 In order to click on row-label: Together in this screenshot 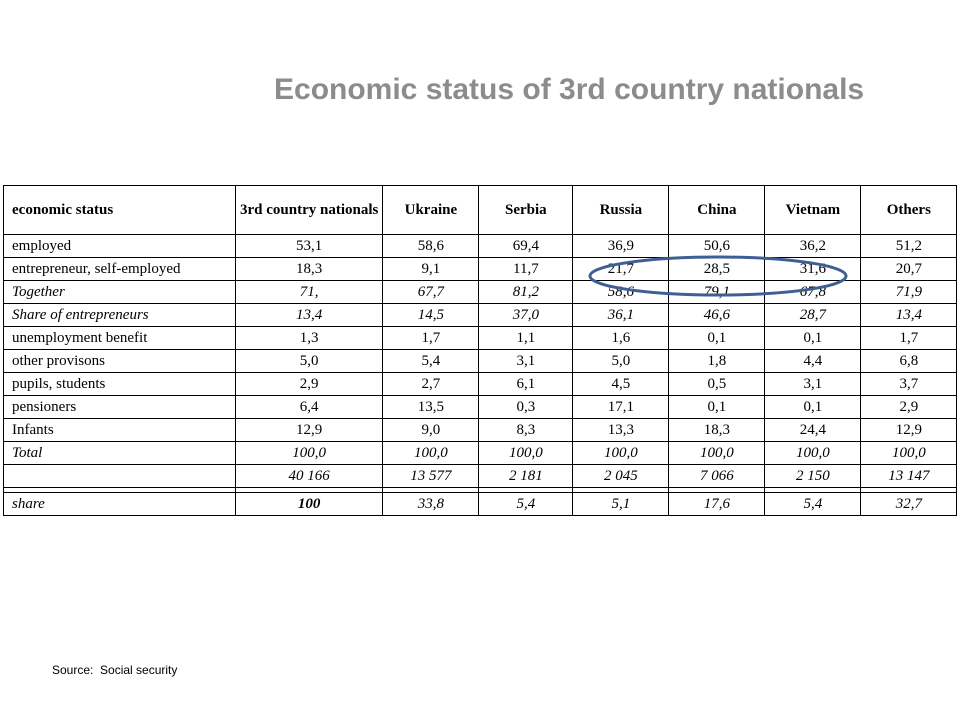, I will do `click(119, 292)`.